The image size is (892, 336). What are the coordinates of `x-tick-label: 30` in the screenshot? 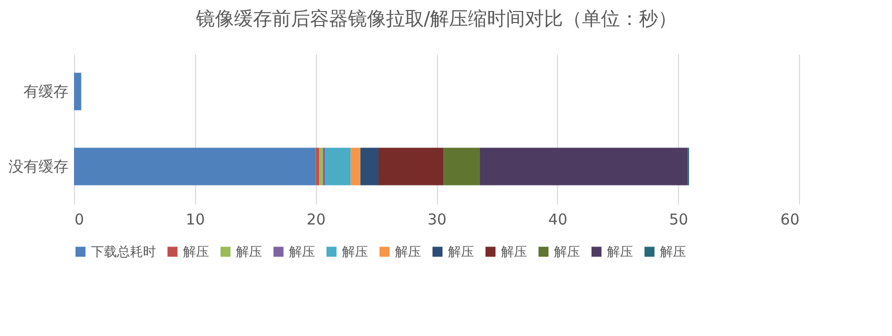 It's located at (437, 219).